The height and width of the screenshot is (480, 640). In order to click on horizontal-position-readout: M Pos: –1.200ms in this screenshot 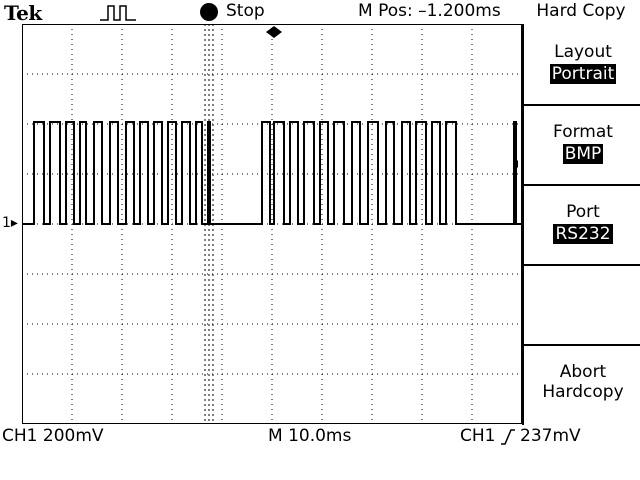, I will do `click(429, 11)`.